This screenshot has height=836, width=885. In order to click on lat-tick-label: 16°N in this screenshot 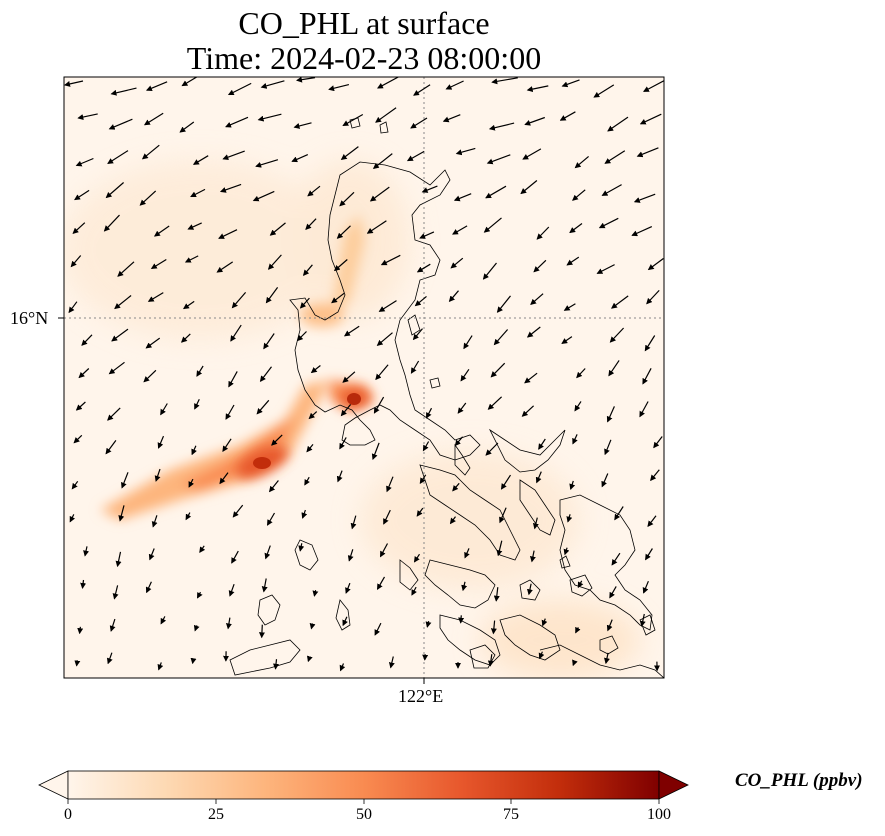, I will do `click(29, 318)`.